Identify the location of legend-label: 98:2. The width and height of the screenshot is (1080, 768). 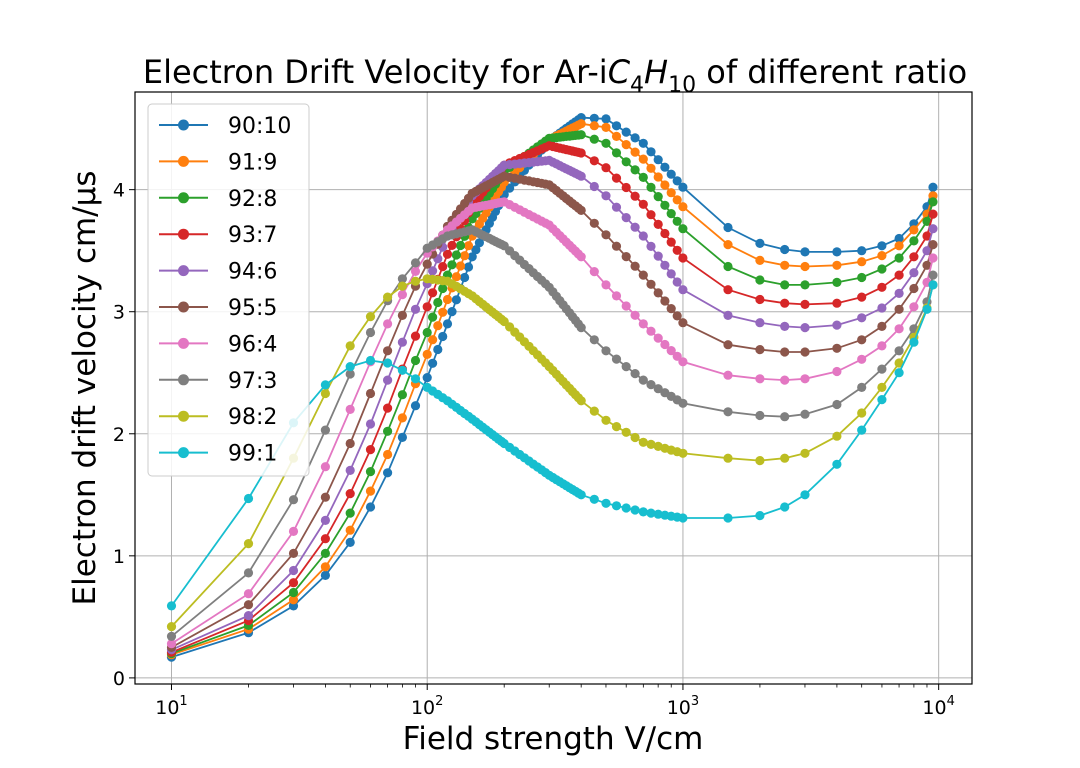
(252, 417).